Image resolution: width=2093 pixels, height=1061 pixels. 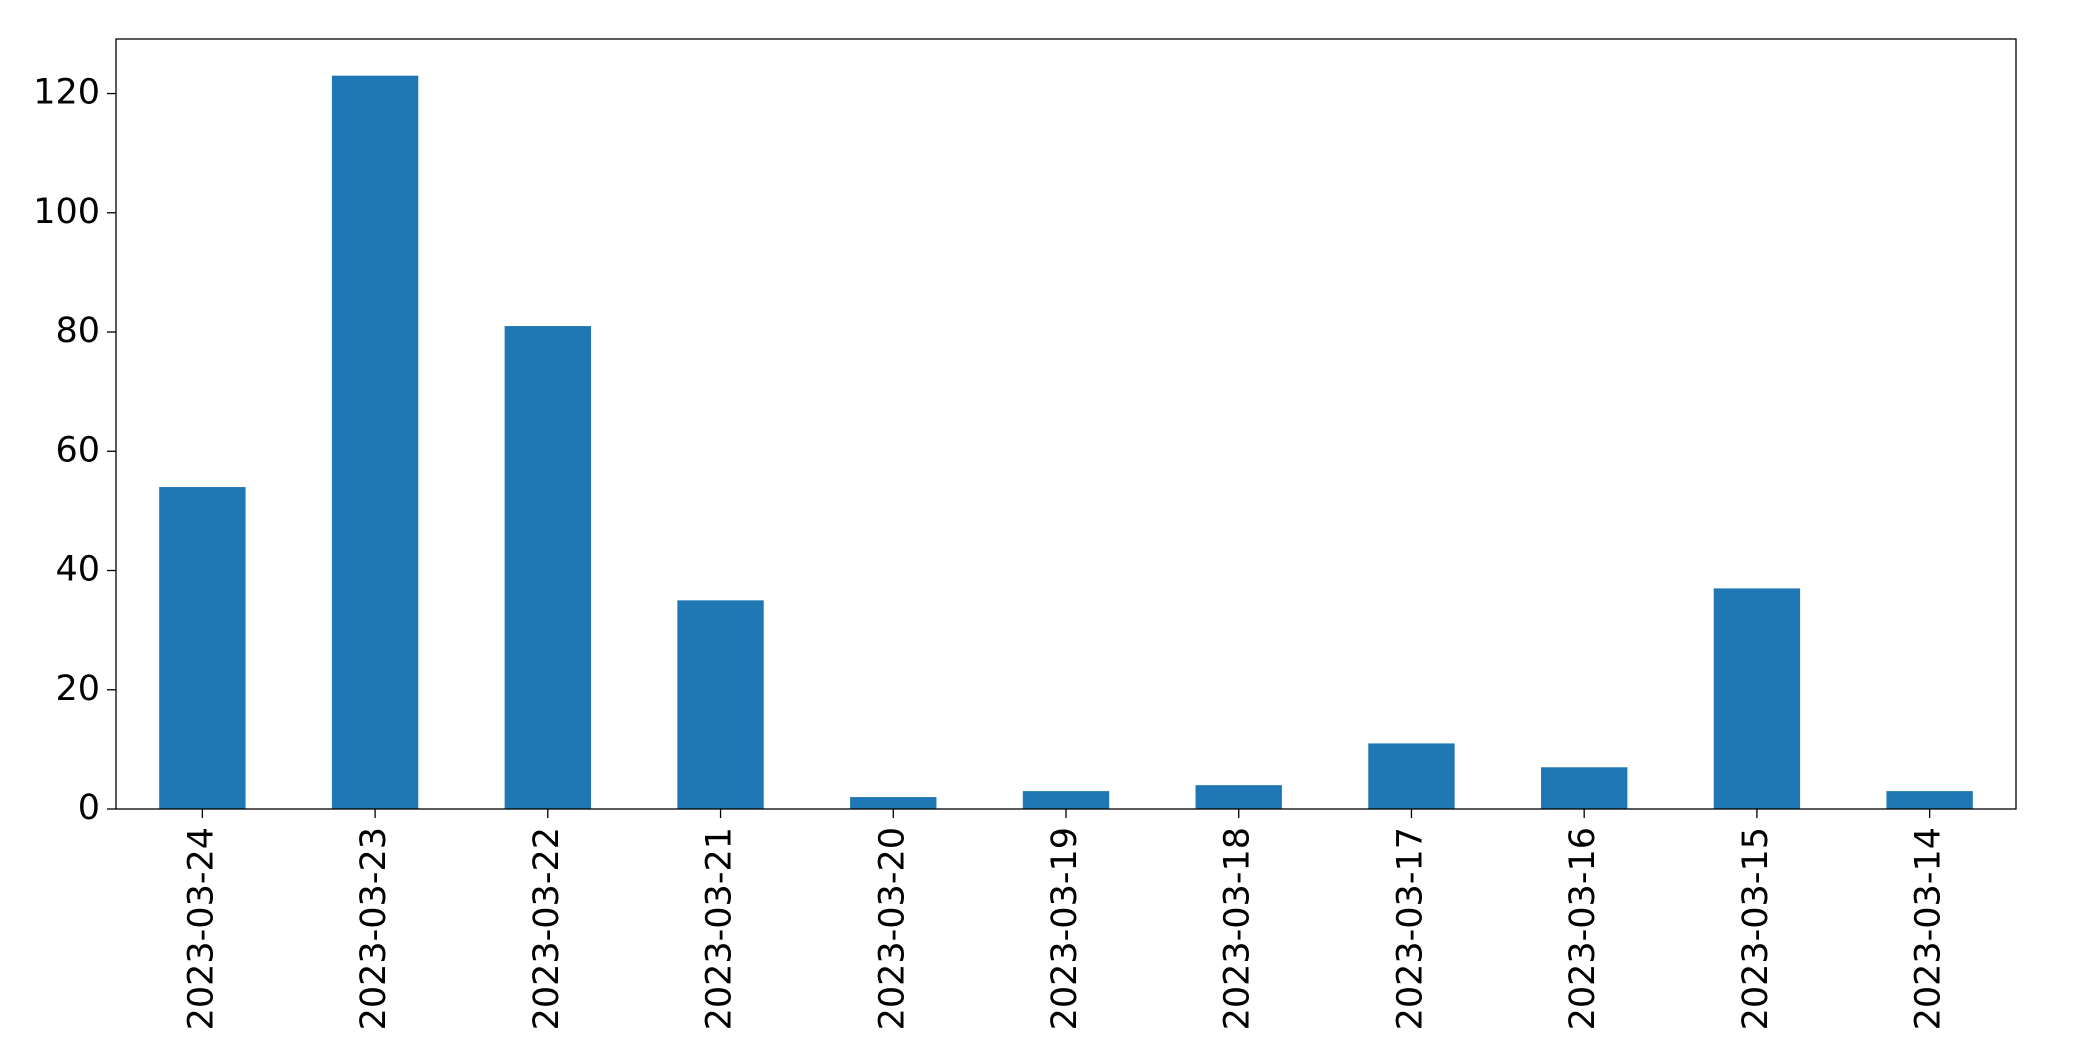 What do you see at coordinates (66, 212) in the screenshot?
I see `y-tick-label: 100` at bounding box center [66, 212].